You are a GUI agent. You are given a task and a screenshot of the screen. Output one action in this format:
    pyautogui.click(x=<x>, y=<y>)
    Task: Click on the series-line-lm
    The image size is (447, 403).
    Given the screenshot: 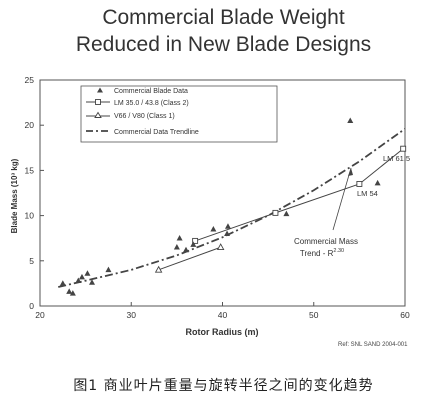 What is the action you would take?
    pyautogui.click(x=299, y=195)
    